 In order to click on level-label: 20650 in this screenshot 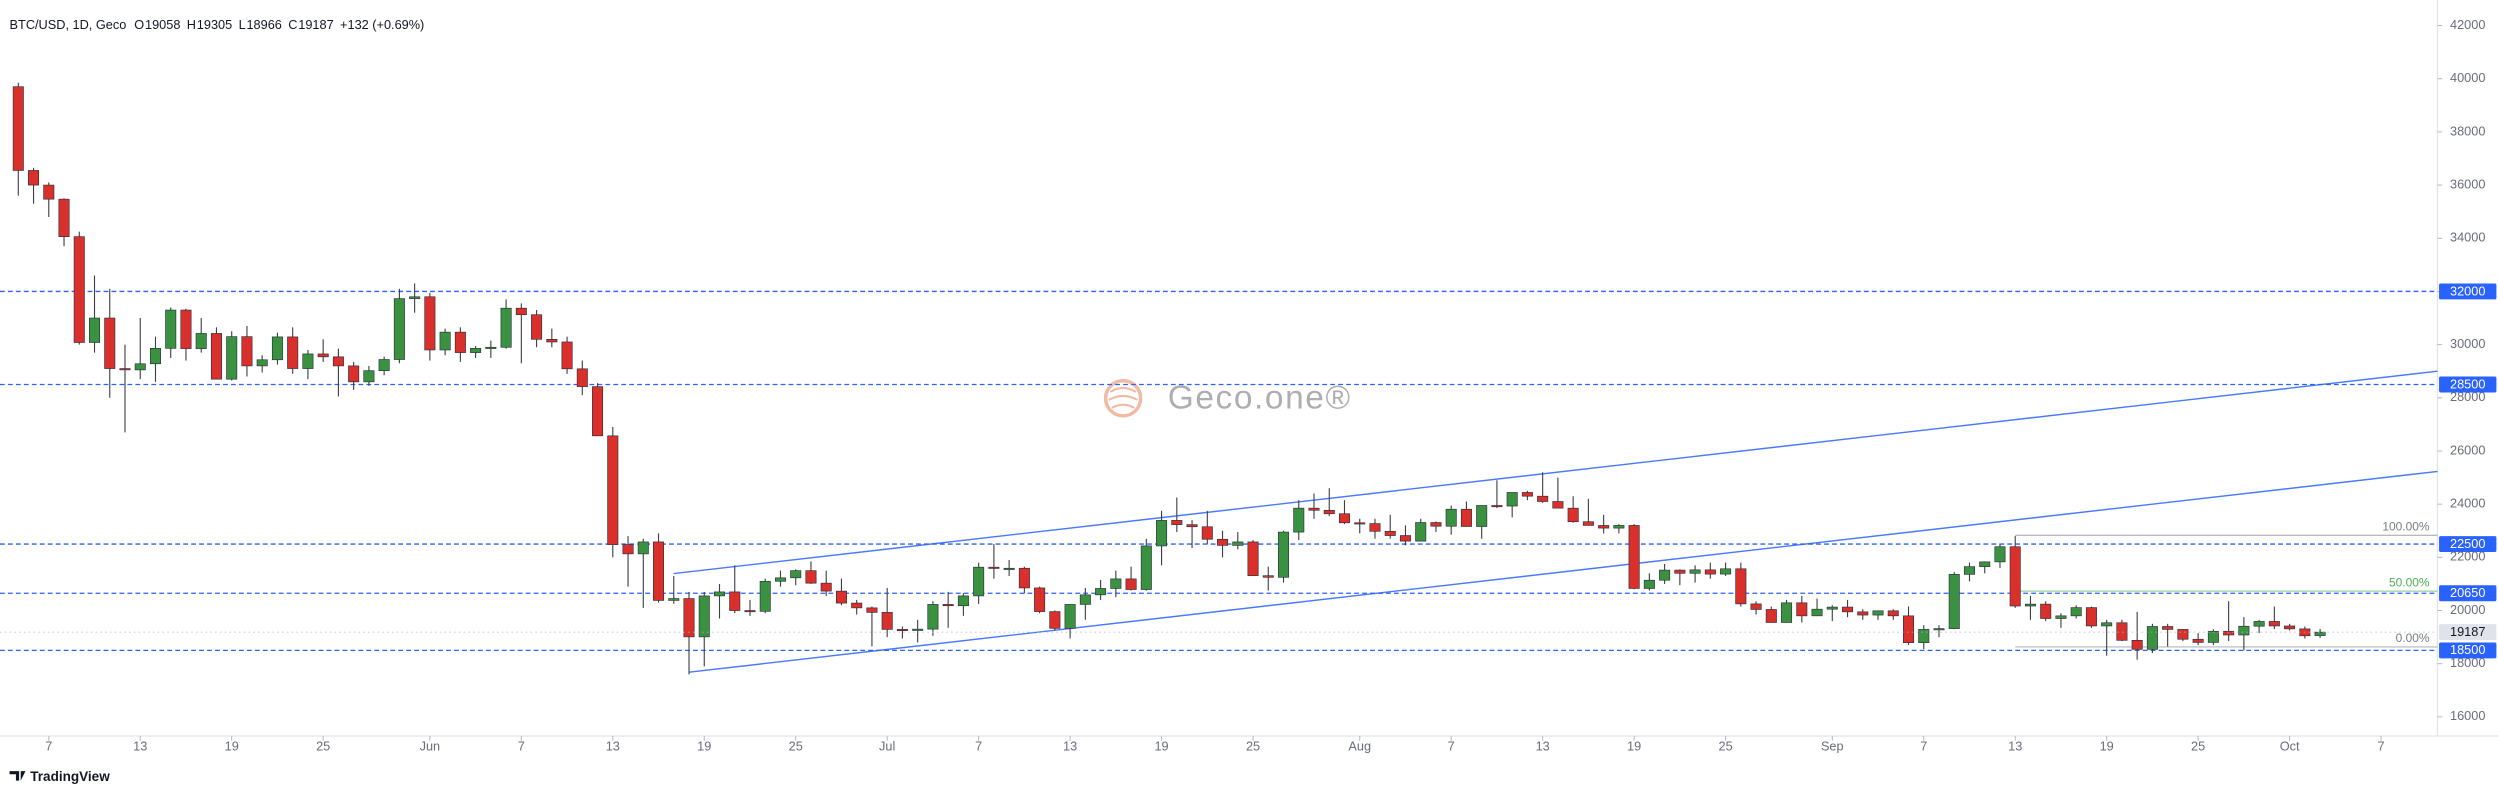, I will do `click(2467, 592)`.